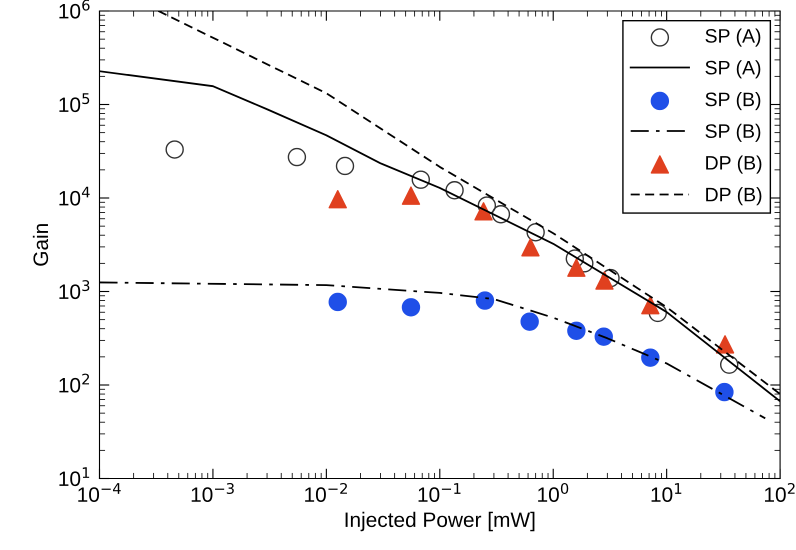  What do you see at coordinates (40, 245) in the screenshot?
I see `y-axis-title: Gain` at bounding box center [40, 245].